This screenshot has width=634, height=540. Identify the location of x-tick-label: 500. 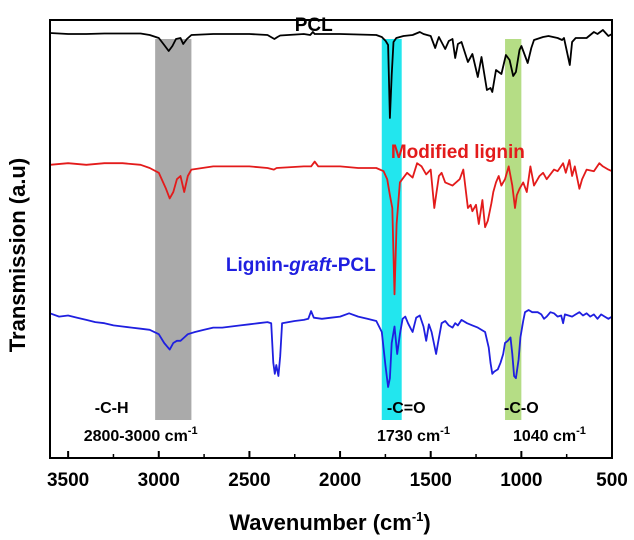
(612, 480).